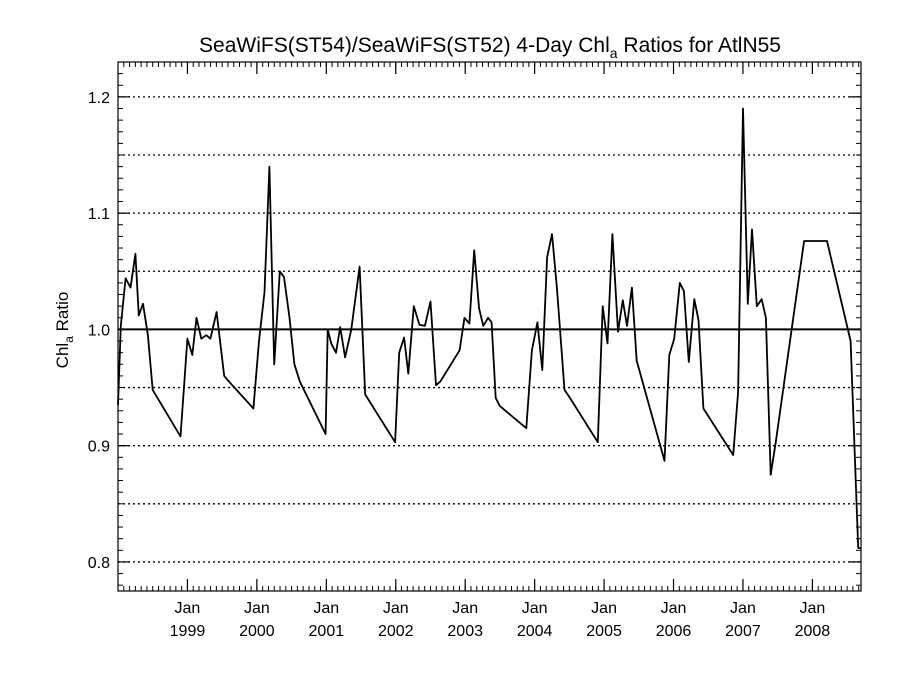  I want to click on x-tick-label-year: 2006, so click(674, 631).